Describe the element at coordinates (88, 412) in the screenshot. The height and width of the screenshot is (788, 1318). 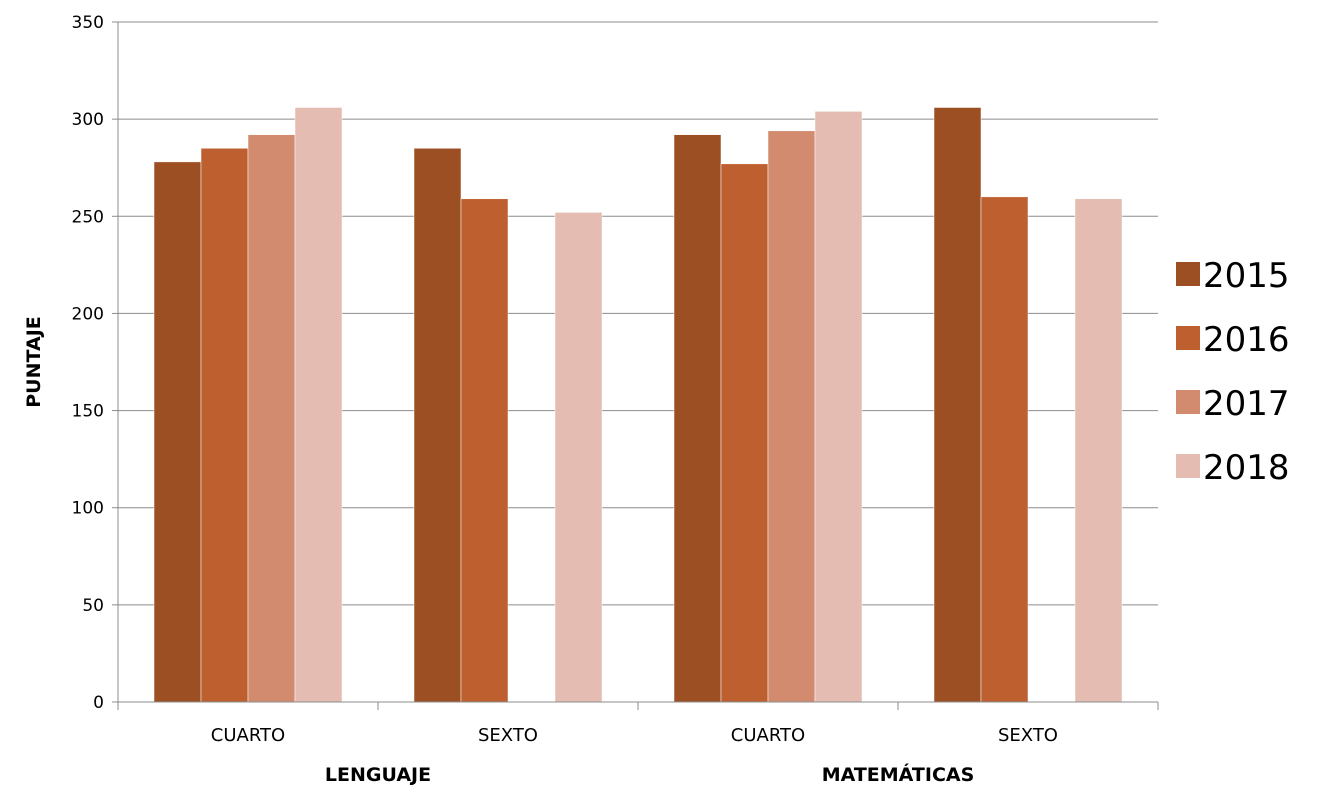
I see `y-tick-label: 150` at that location.